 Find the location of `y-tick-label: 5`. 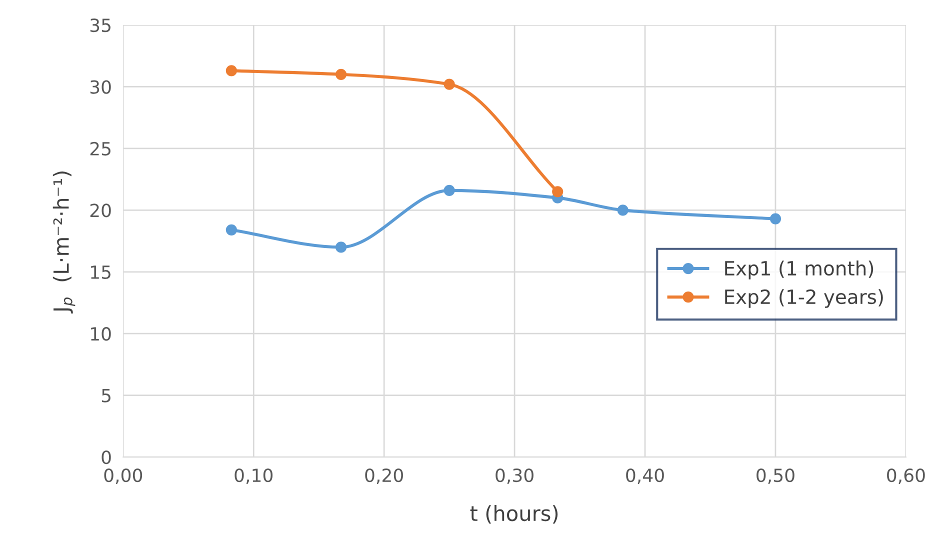

y-tick-label: 5 is located at coordinates (106, 395).